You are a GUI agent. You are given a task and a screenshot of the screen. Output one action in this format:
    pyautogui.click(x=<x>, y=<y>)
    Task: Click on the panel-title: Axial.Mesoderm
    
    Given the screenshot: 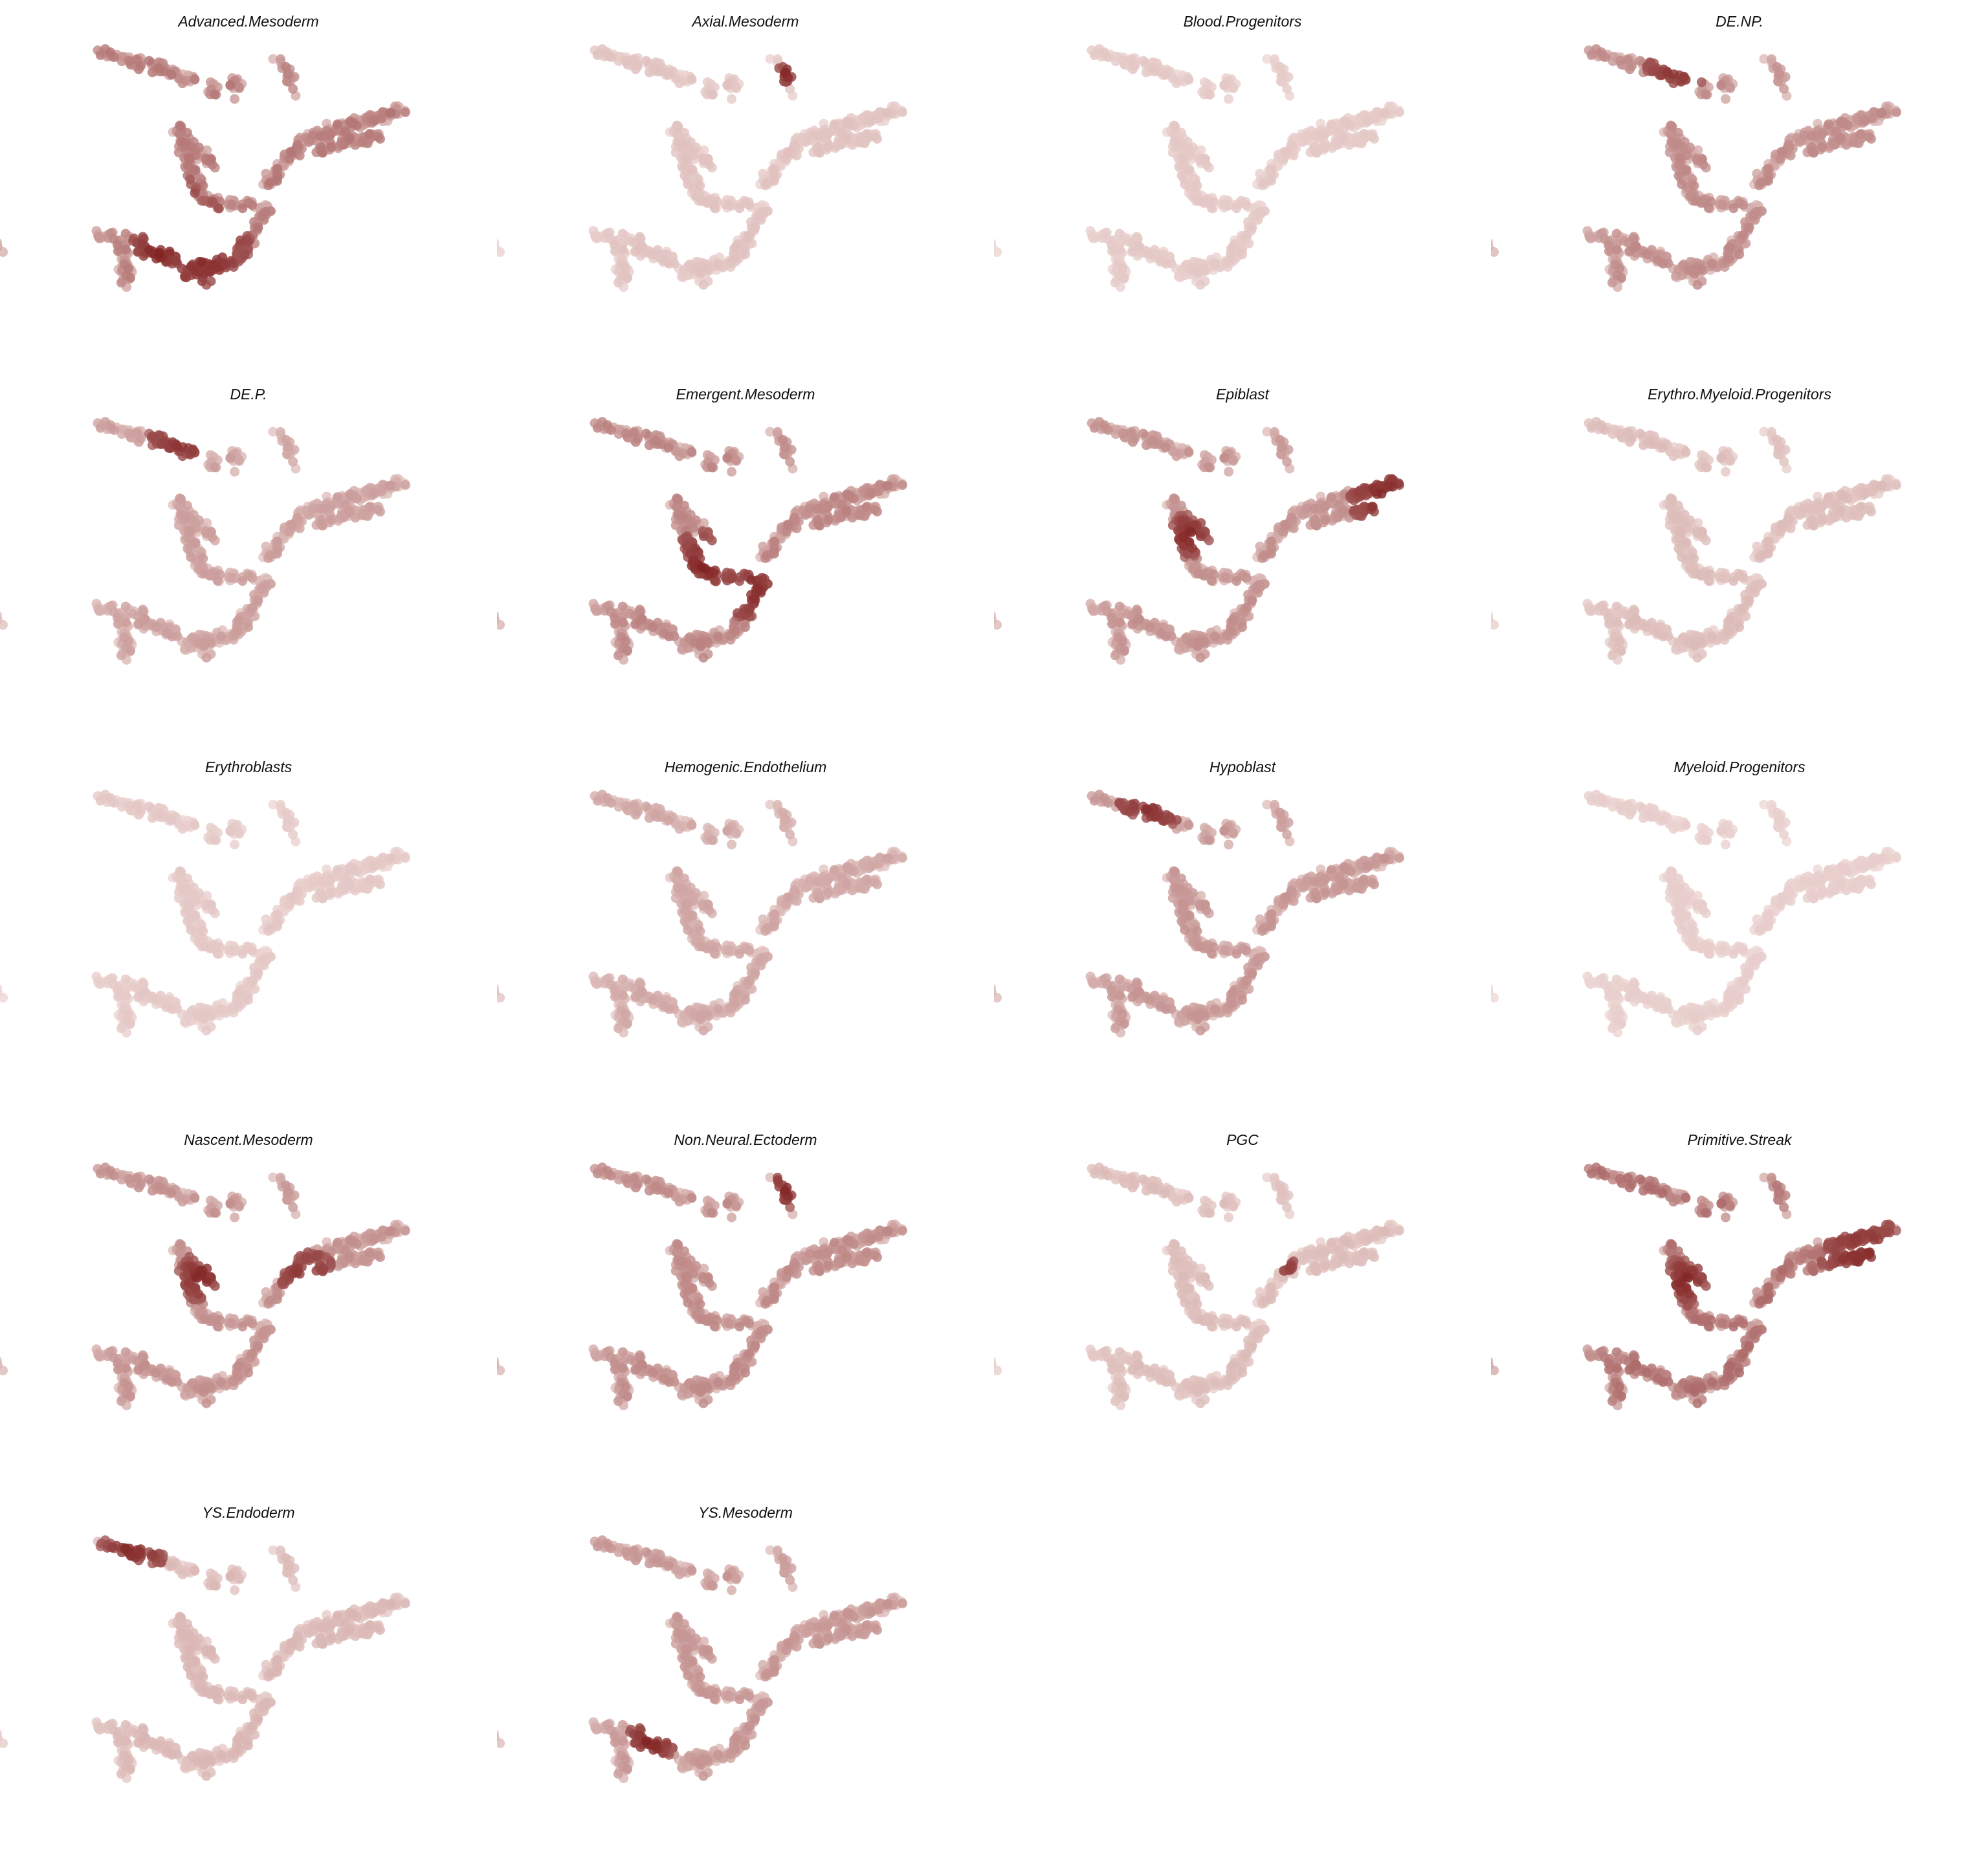 What is the action you would take?
    pyautogui.click(x=745, y=21)
    